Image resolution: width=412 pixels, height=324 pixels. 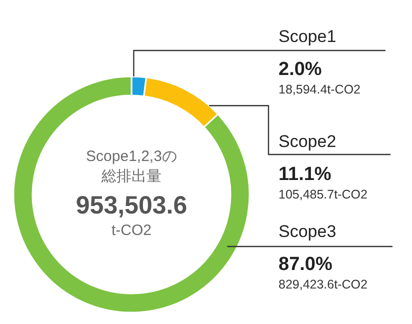 What do you see at coordinates (132, 230) in the screenshot?
I see `text: t-CO2` at bounding box center [132, 230].